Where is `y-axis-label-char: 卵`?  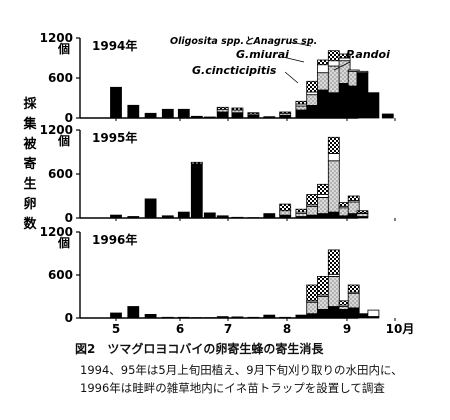
y-axis-label-char: 卵 is located at coordinates (29, 204).